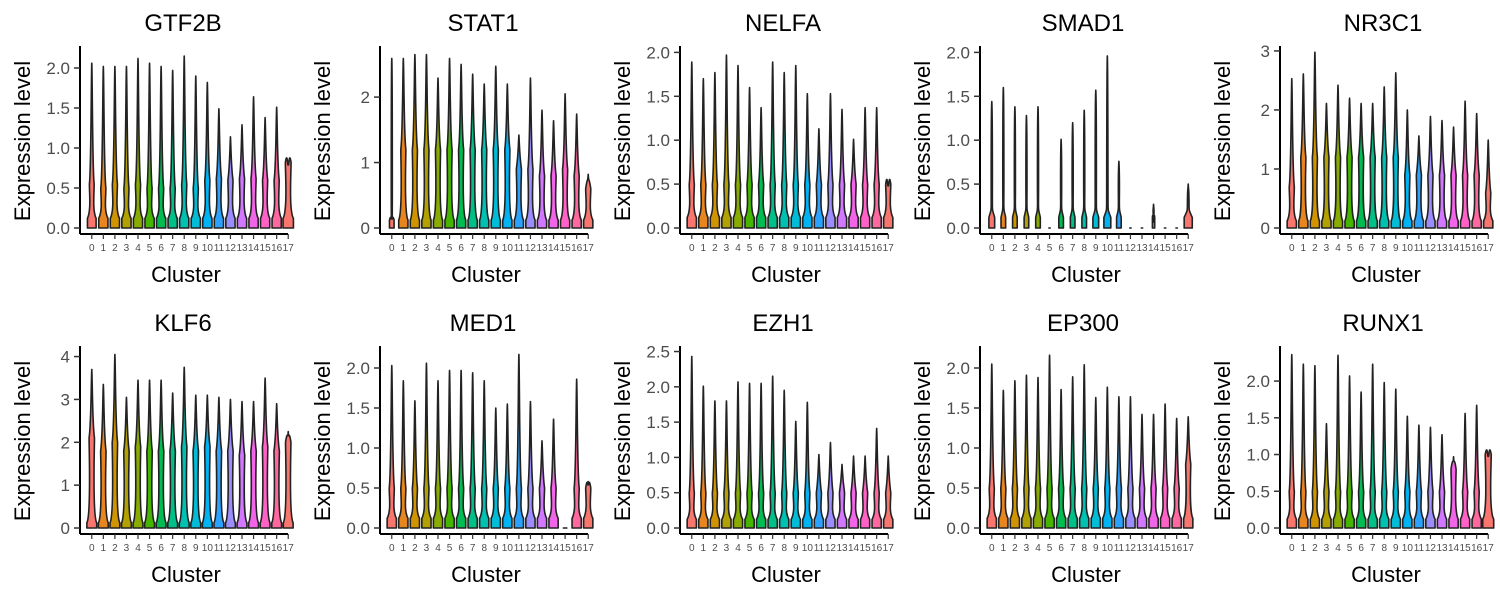  What do you see at coordinates (783, 23) in the screenshot?
I see `panel-title: NELFA` at bounding box center [783, 23].